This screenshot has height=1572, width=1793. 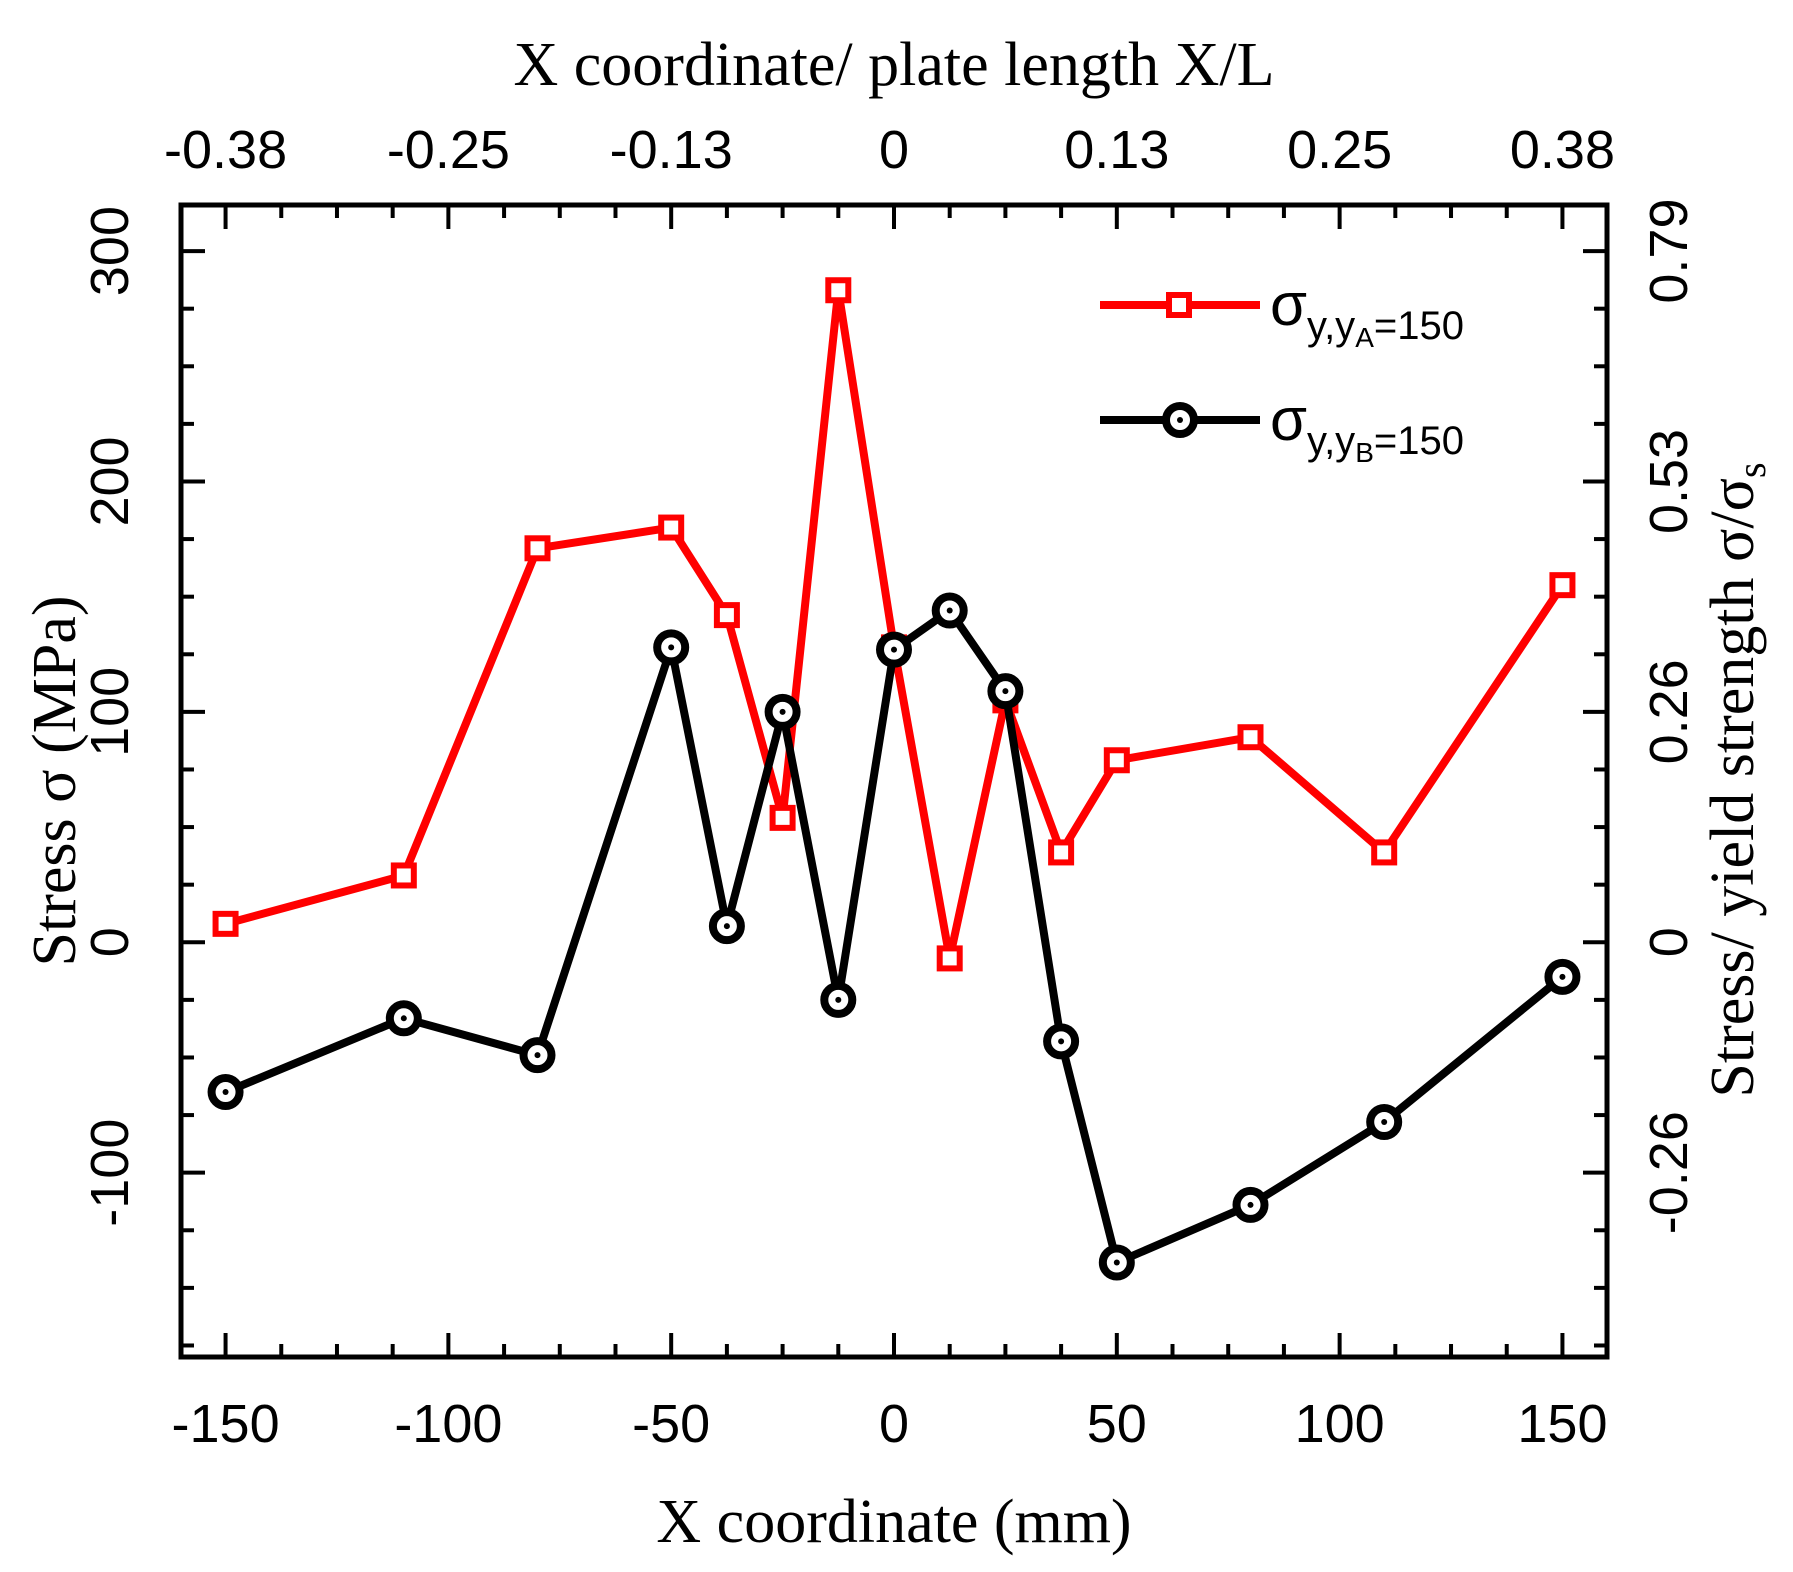 I want to click on x2-tick-label: -0.38, so click(x=225, y=150).